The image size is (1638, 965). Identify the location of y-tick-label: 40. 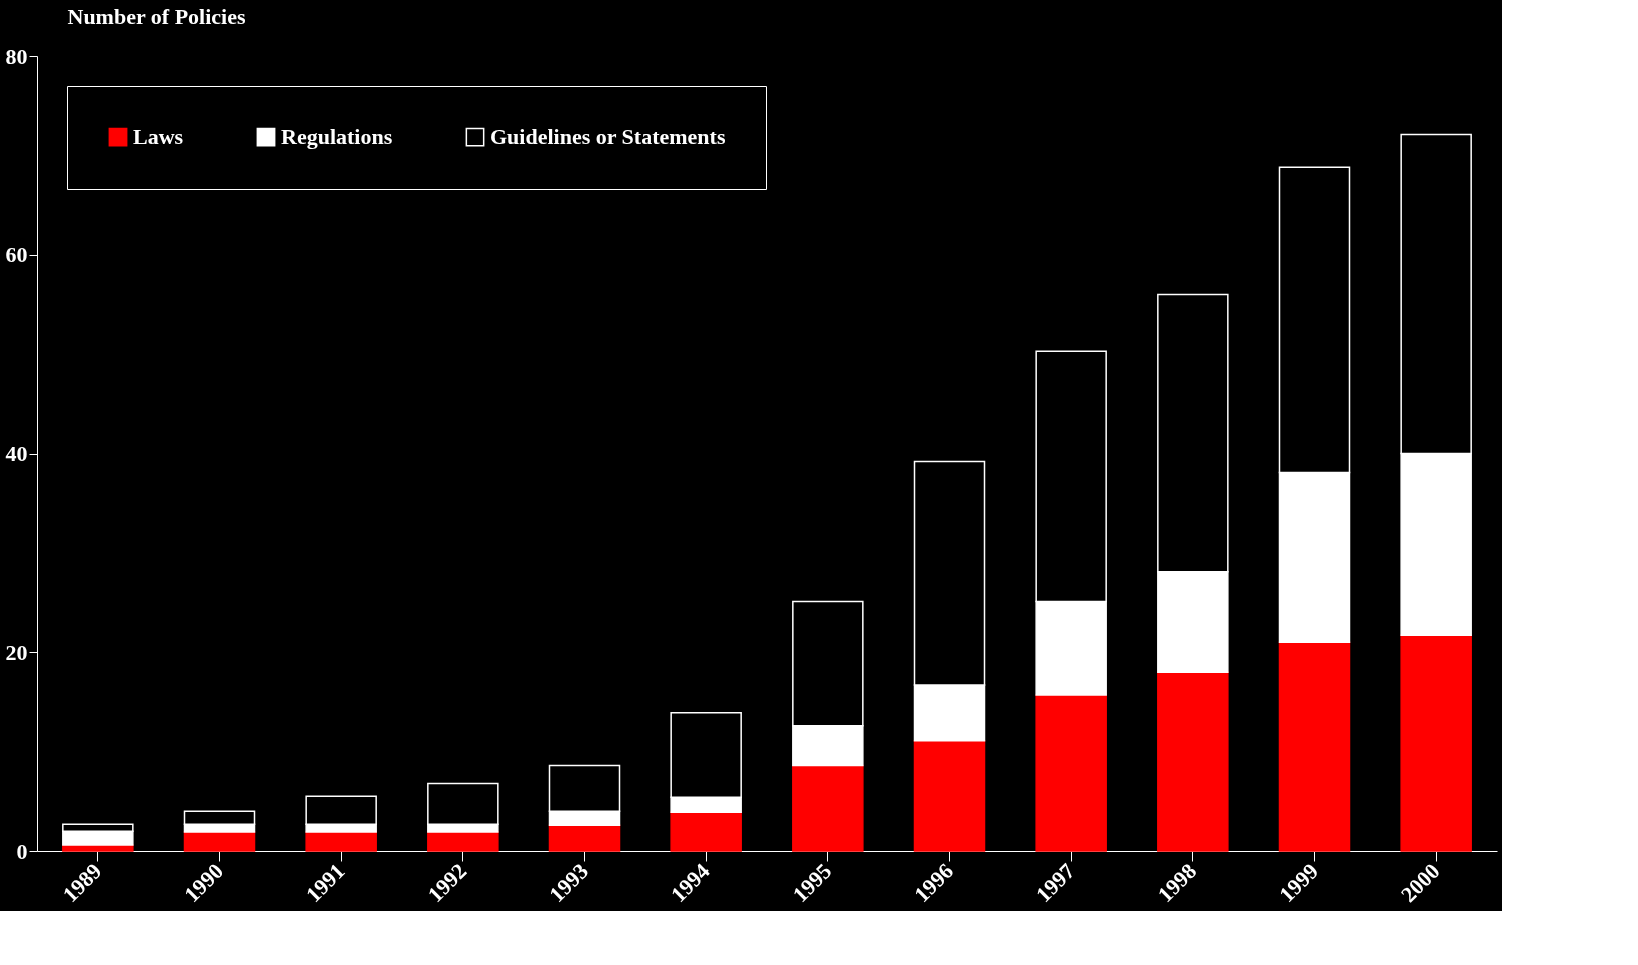
(16, 453).